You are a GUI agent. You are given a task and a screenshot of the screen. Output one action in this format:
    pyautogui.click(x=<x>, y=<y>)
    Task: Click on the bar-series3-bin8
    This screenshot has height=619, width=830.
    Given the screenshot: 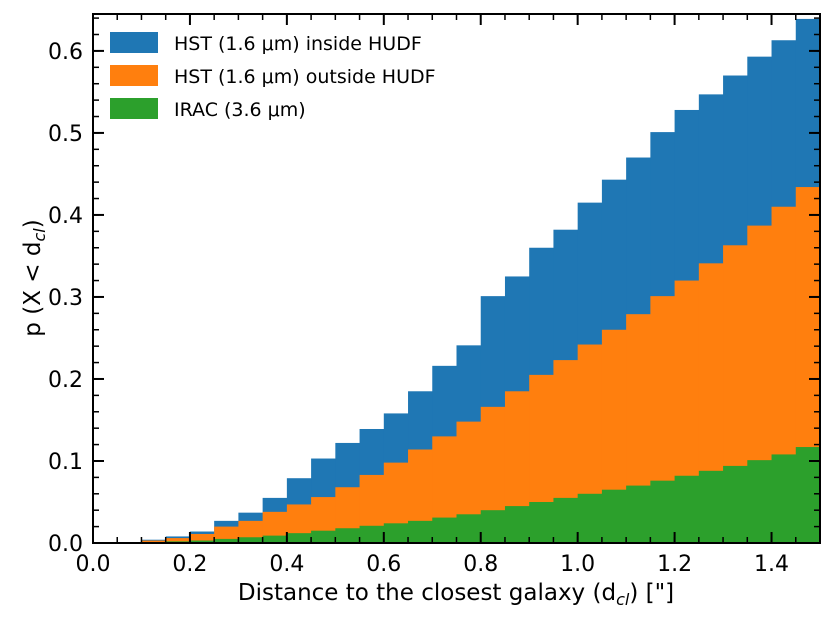 What is the action you would take?
    pyautogui.click(x=299, y=538)
    